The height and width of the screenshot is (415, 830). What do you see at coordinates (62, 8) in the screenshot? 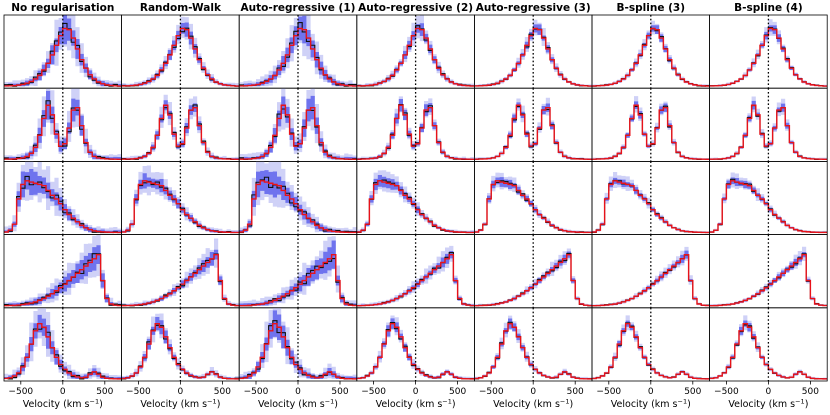
I see `column-title: No regularisation` at bounding box center [62, 8].